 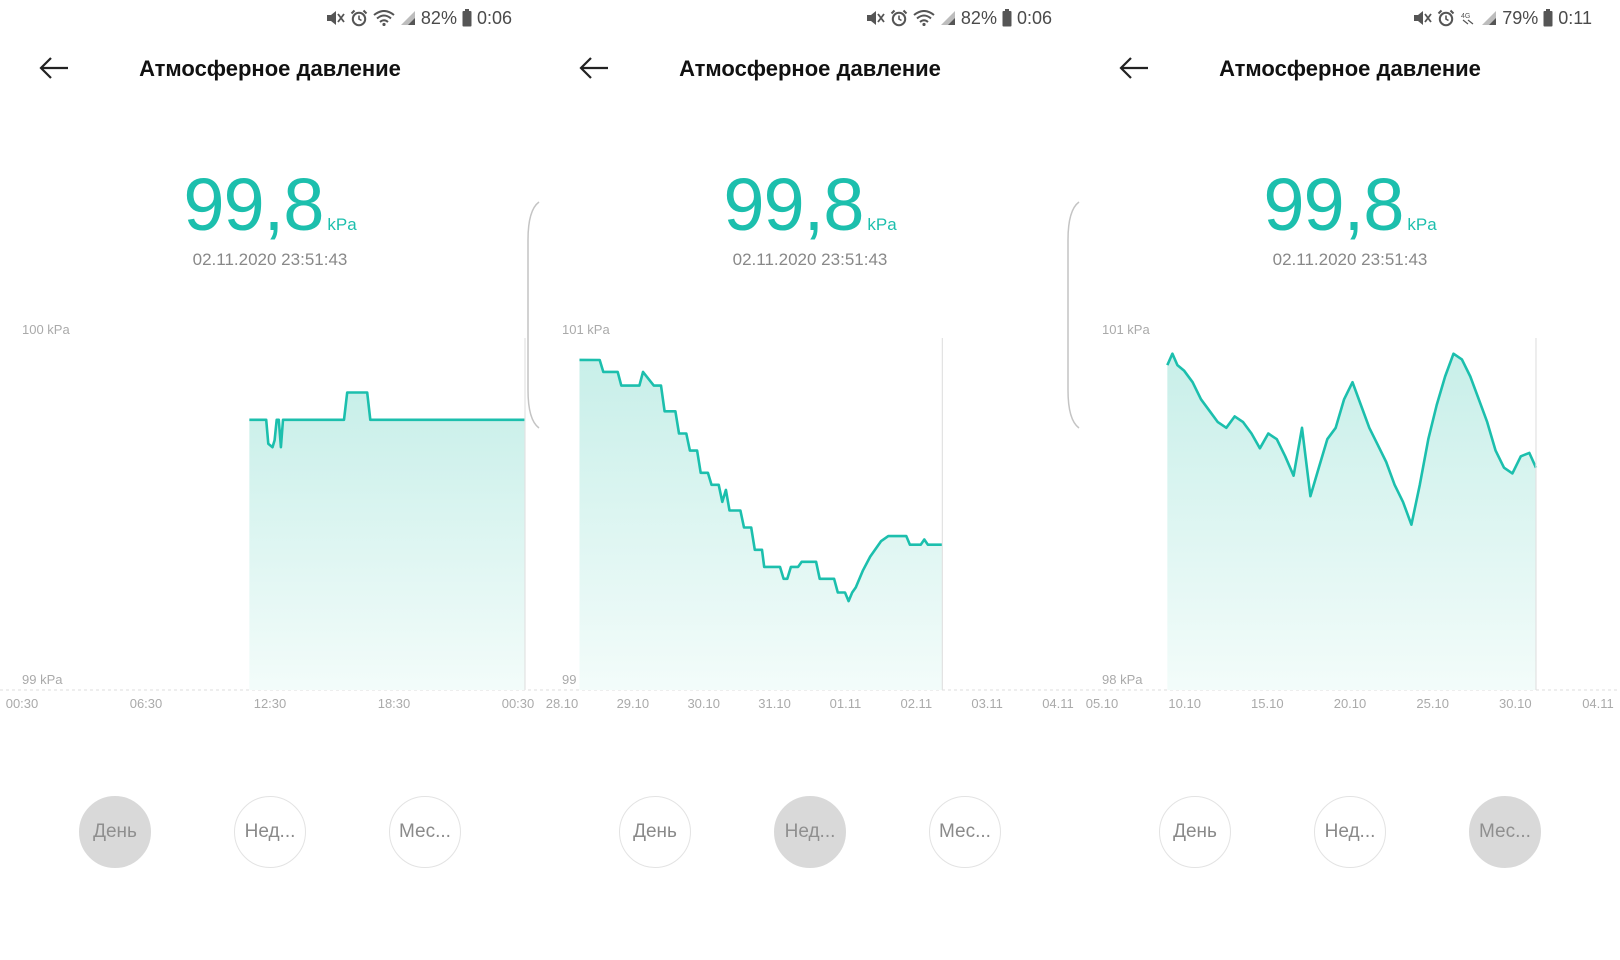 What do you see at coordinates (846, 703) in the screenshot?
I see `x-axis-tick-label: 01.11` at bounding box center [846, 703].